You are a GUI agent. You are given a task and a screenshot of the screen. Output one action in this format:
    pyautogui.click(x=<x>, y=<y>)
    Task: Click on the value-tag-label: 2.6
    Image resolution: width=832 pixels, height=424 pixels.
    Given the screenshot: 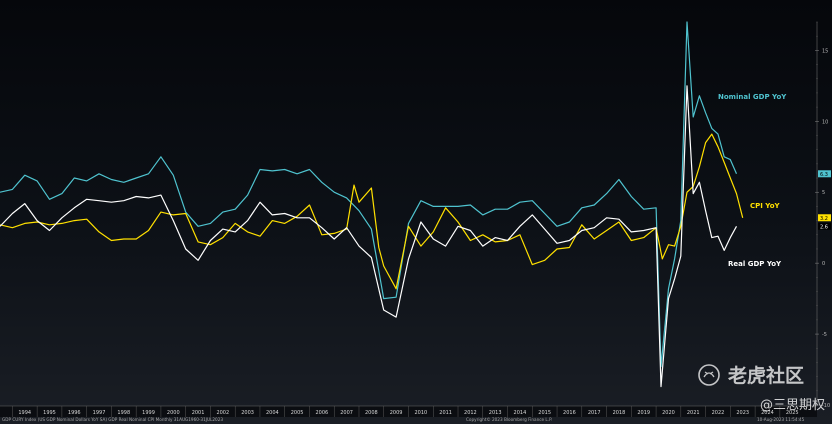 What is the action you would take?
    pyautogui.click(x=824, y=227)
    